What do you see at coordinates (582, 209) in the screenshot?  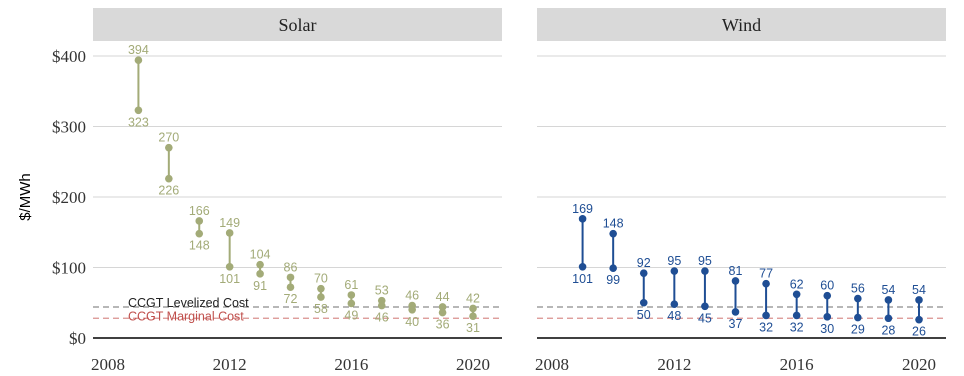 I see `high-value-label: 169` at bounding box center [582, 209].